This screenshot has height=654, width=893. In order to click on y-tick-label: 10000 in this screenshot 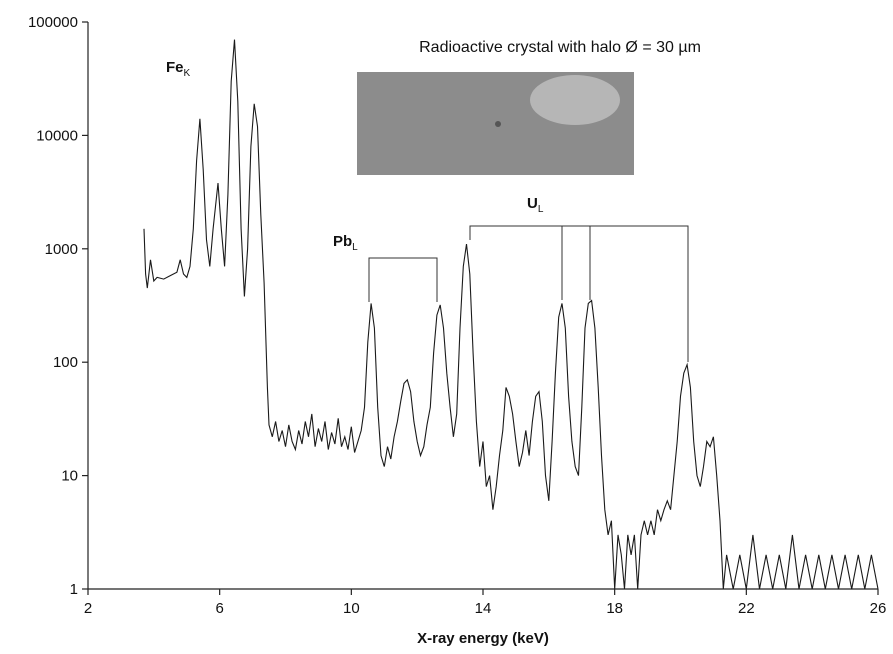, I will do `click(57, 135)`.